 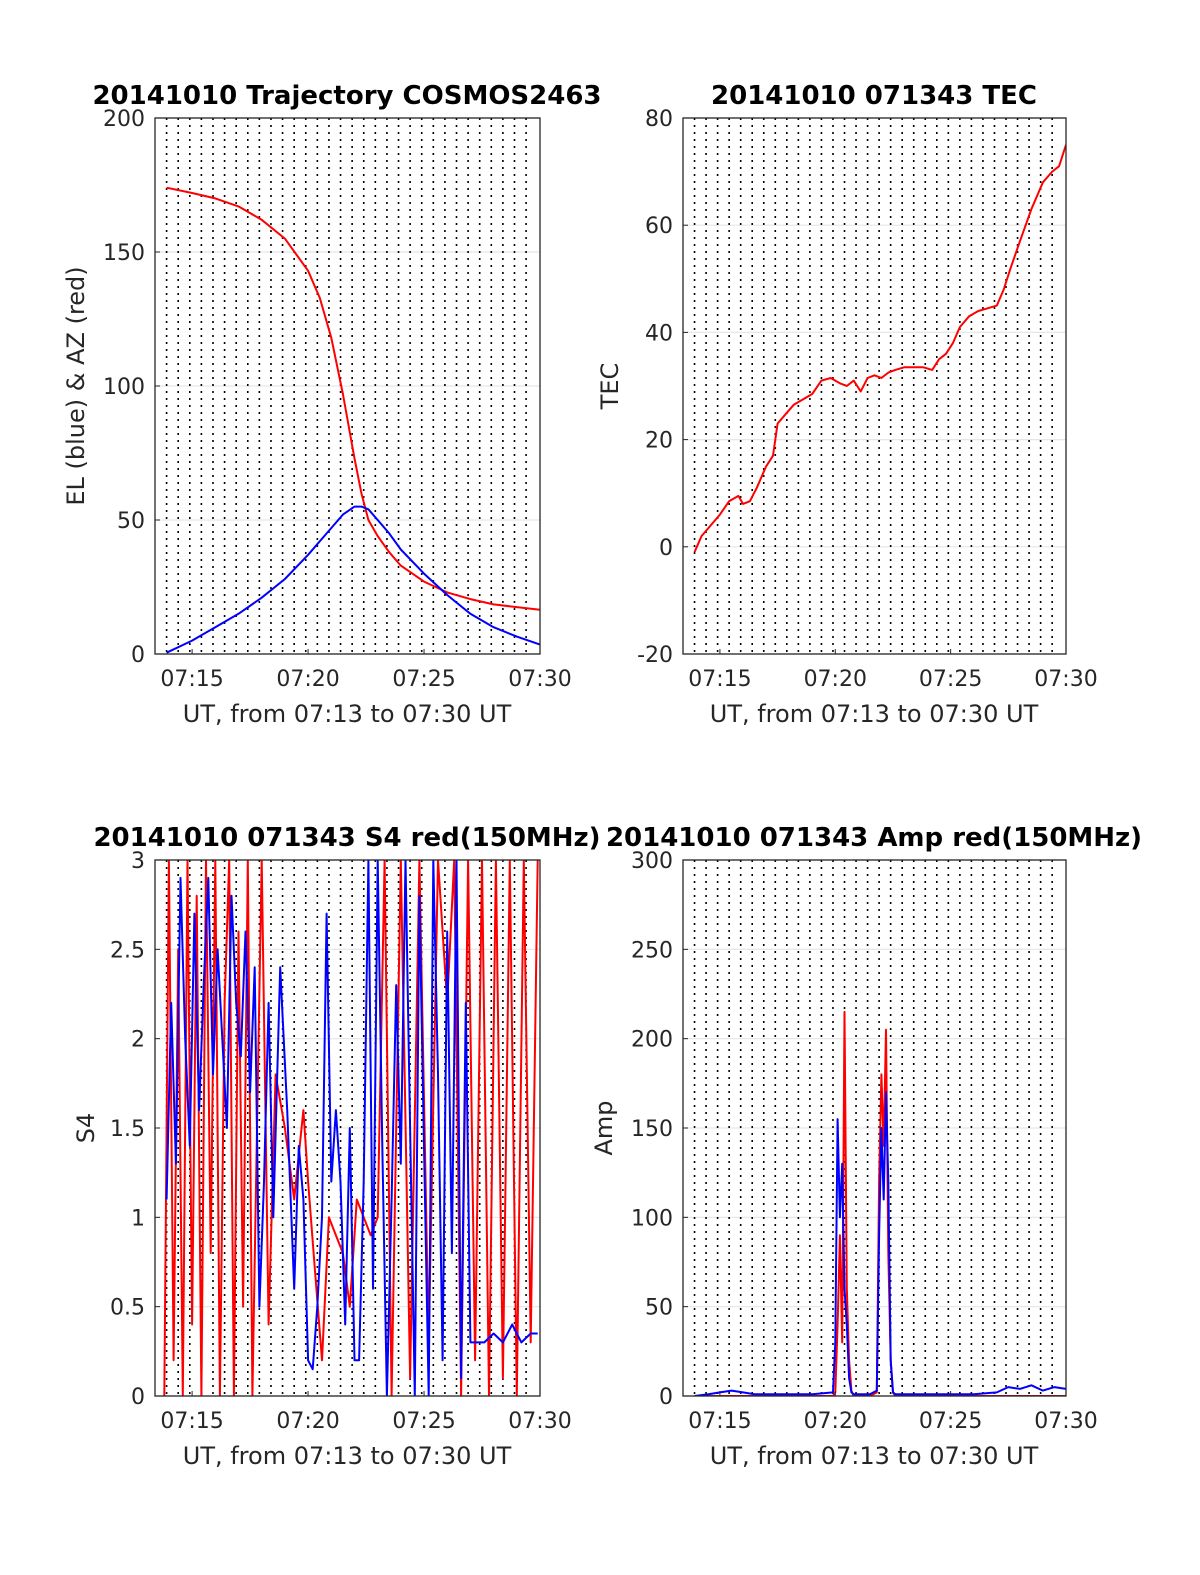 What do you see at coordinates (610, 387) in the screenshot?
I see `y-axis-label-tec: TEC` at bounding box center [610, 387].